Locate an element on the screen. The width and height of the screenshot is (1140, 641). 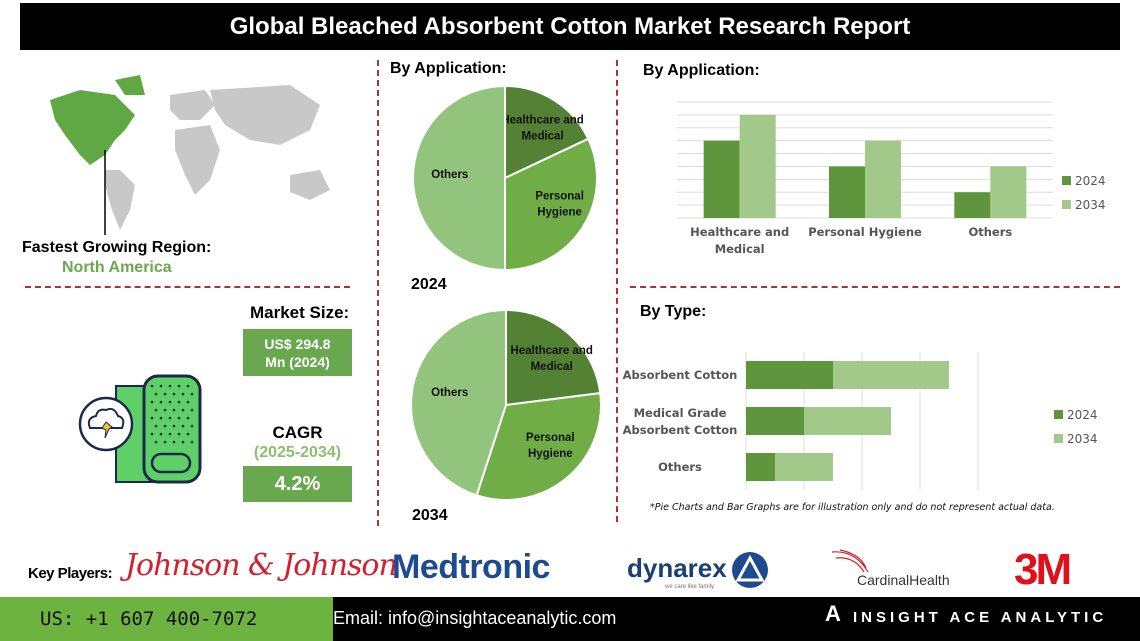
category-label: Personal Hygiene is located at coordinates (865, 232).